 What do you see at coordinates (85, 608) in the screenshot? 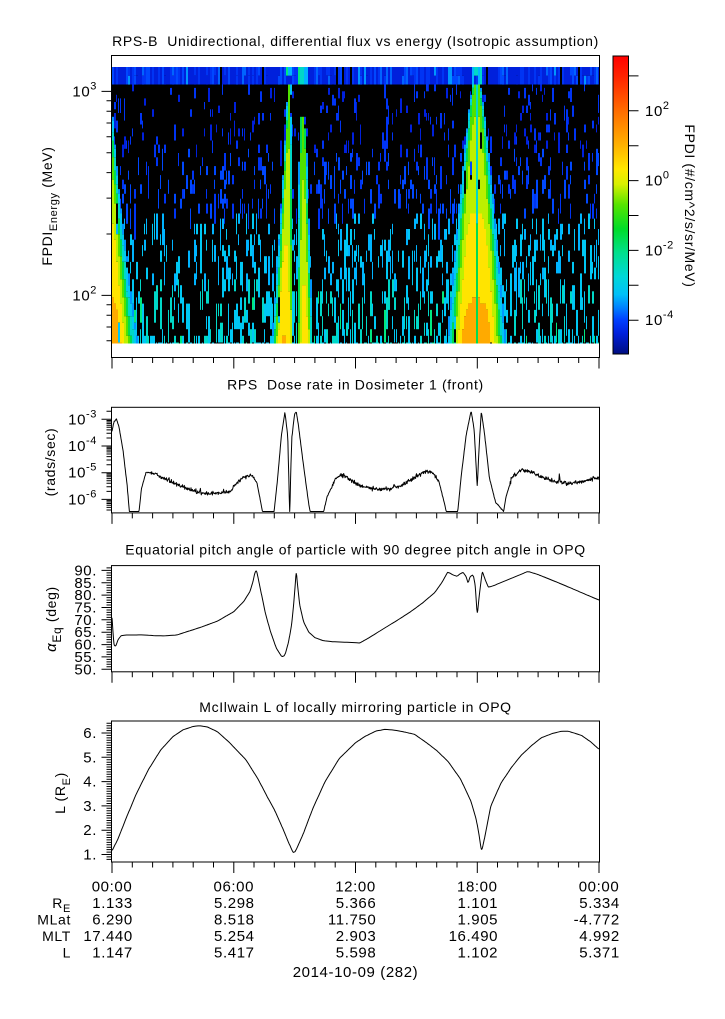
I see `svg-text: 75.` at bounding box center [85, 608].